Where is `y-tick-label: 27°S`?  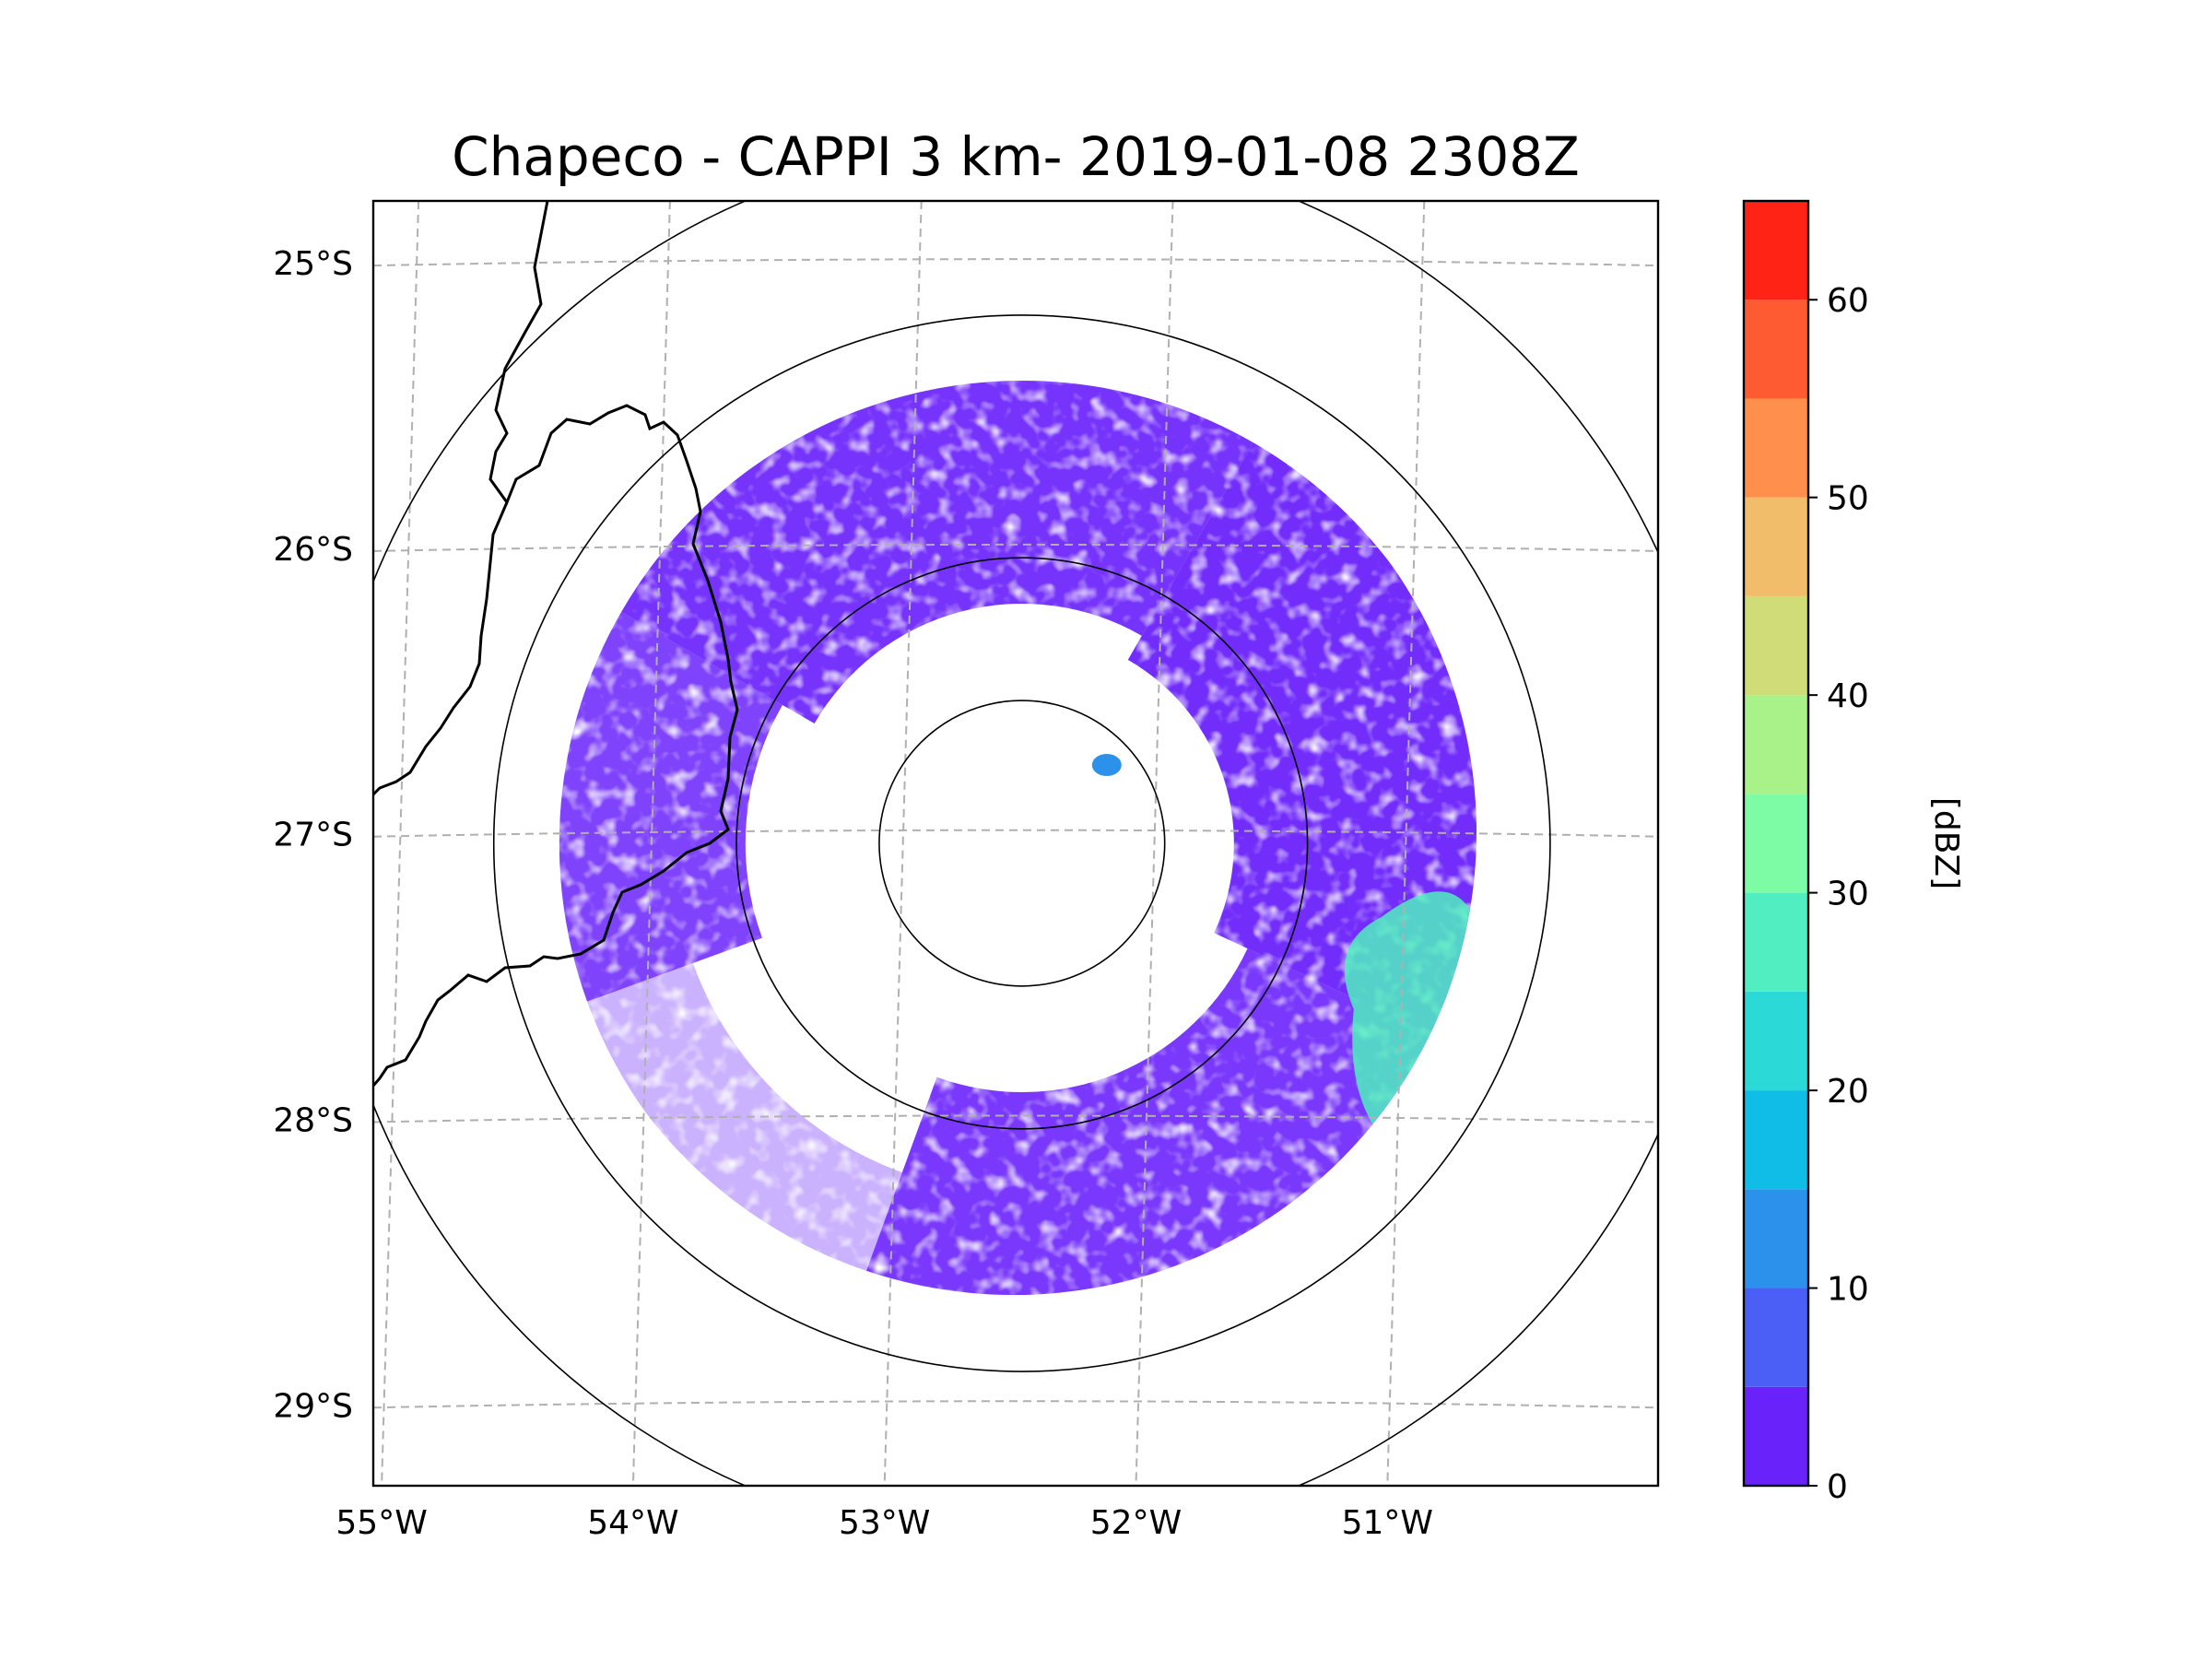 y-tick-label: 27°S is located at coordinates (313, 835).